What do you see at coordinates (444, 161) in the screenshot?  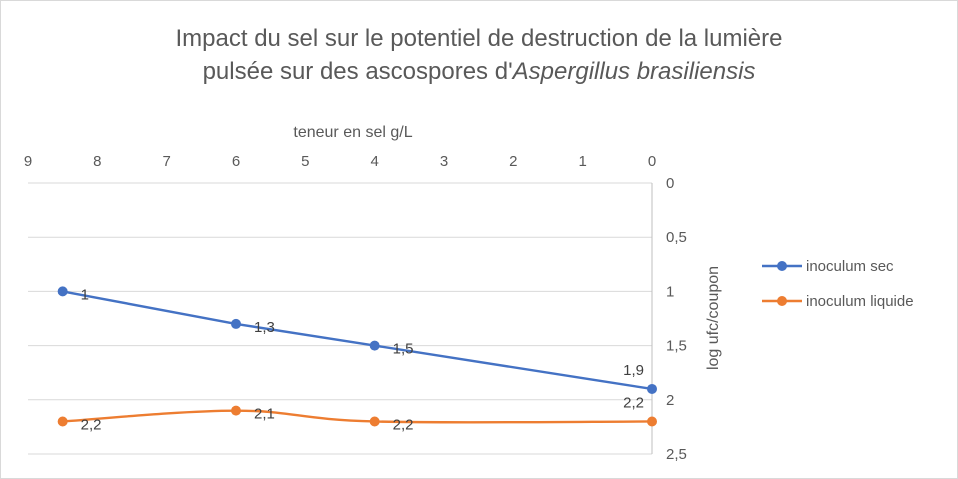 I see `x-tick-label: 3` at bounding box center [444, 161].